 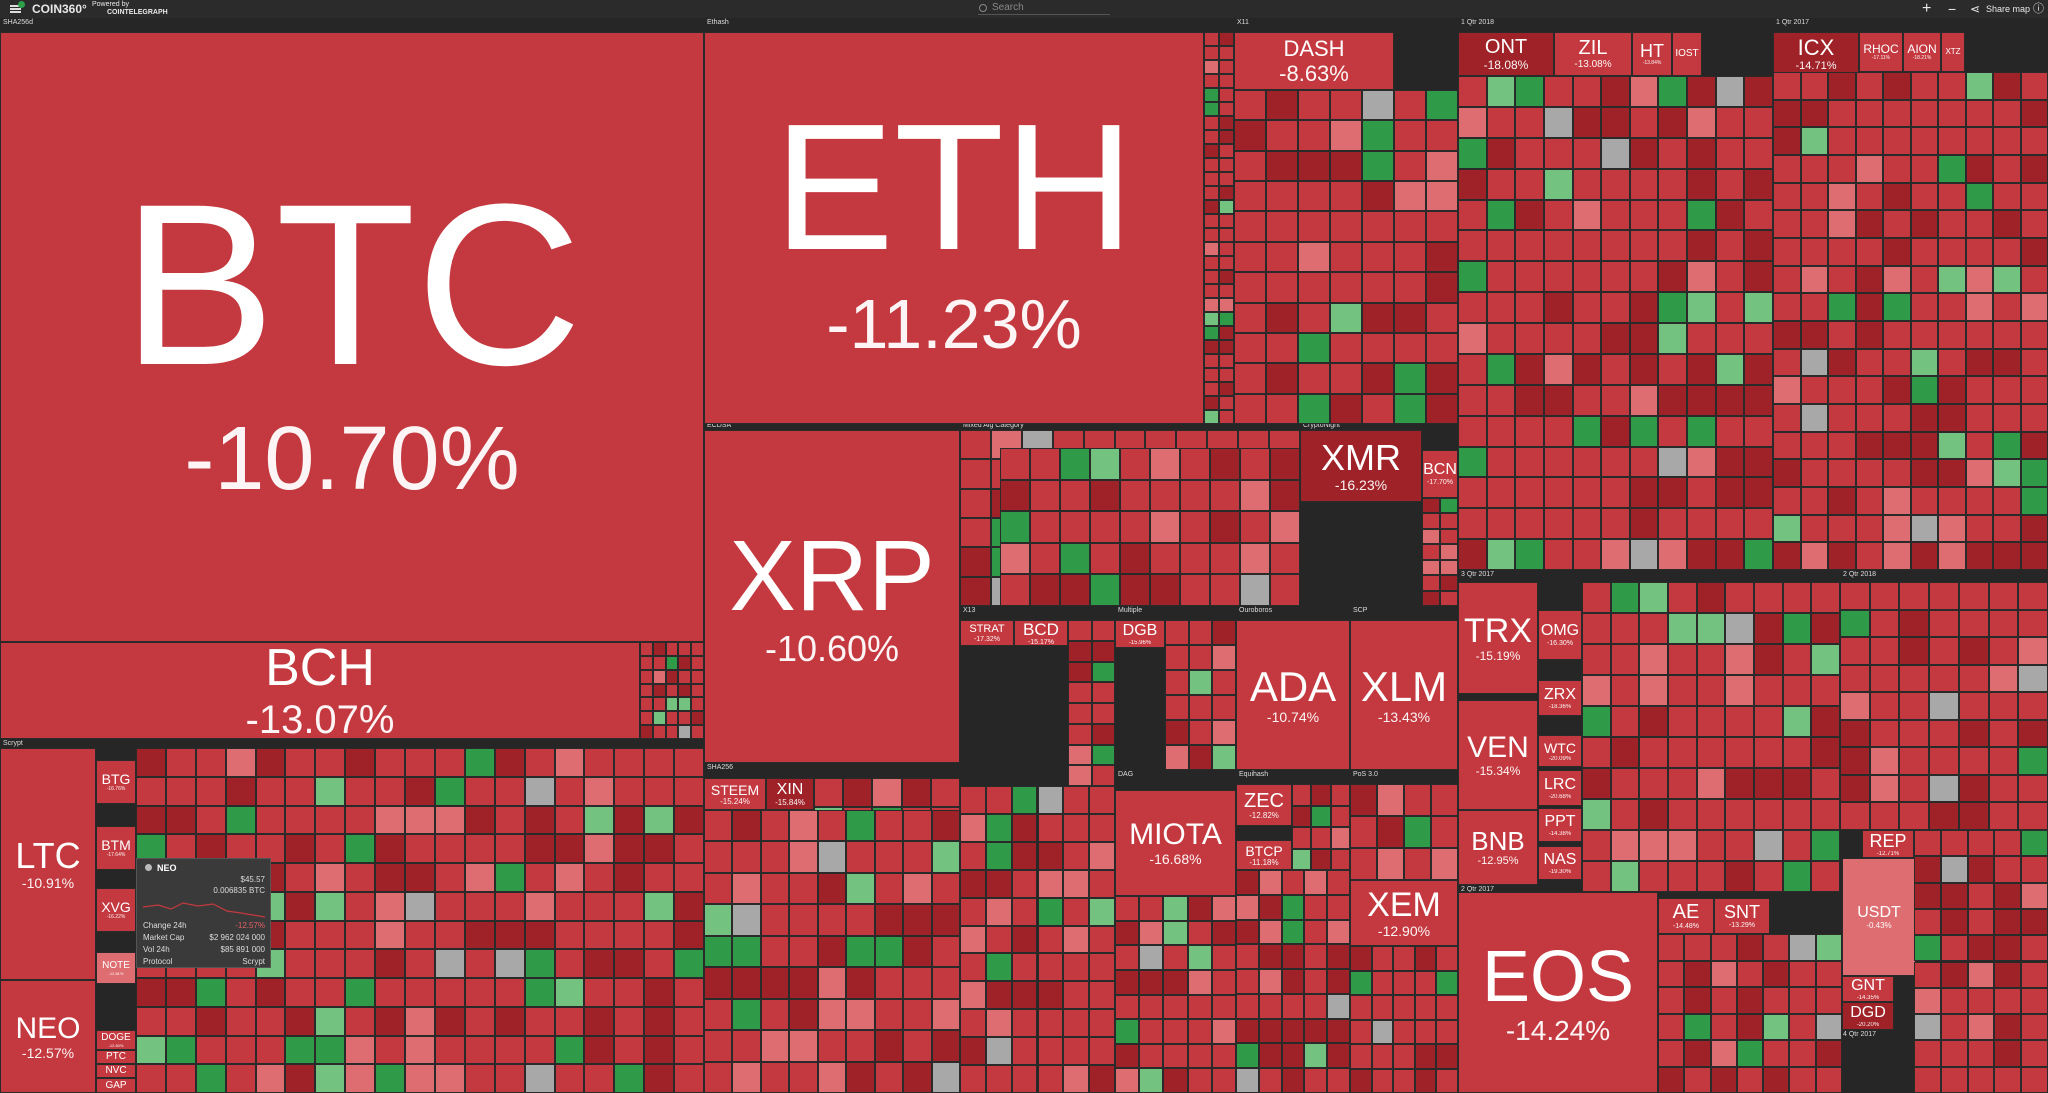 I want to click on coin-tile-xin: XIN -15.84%, so click(x=790, y=794).